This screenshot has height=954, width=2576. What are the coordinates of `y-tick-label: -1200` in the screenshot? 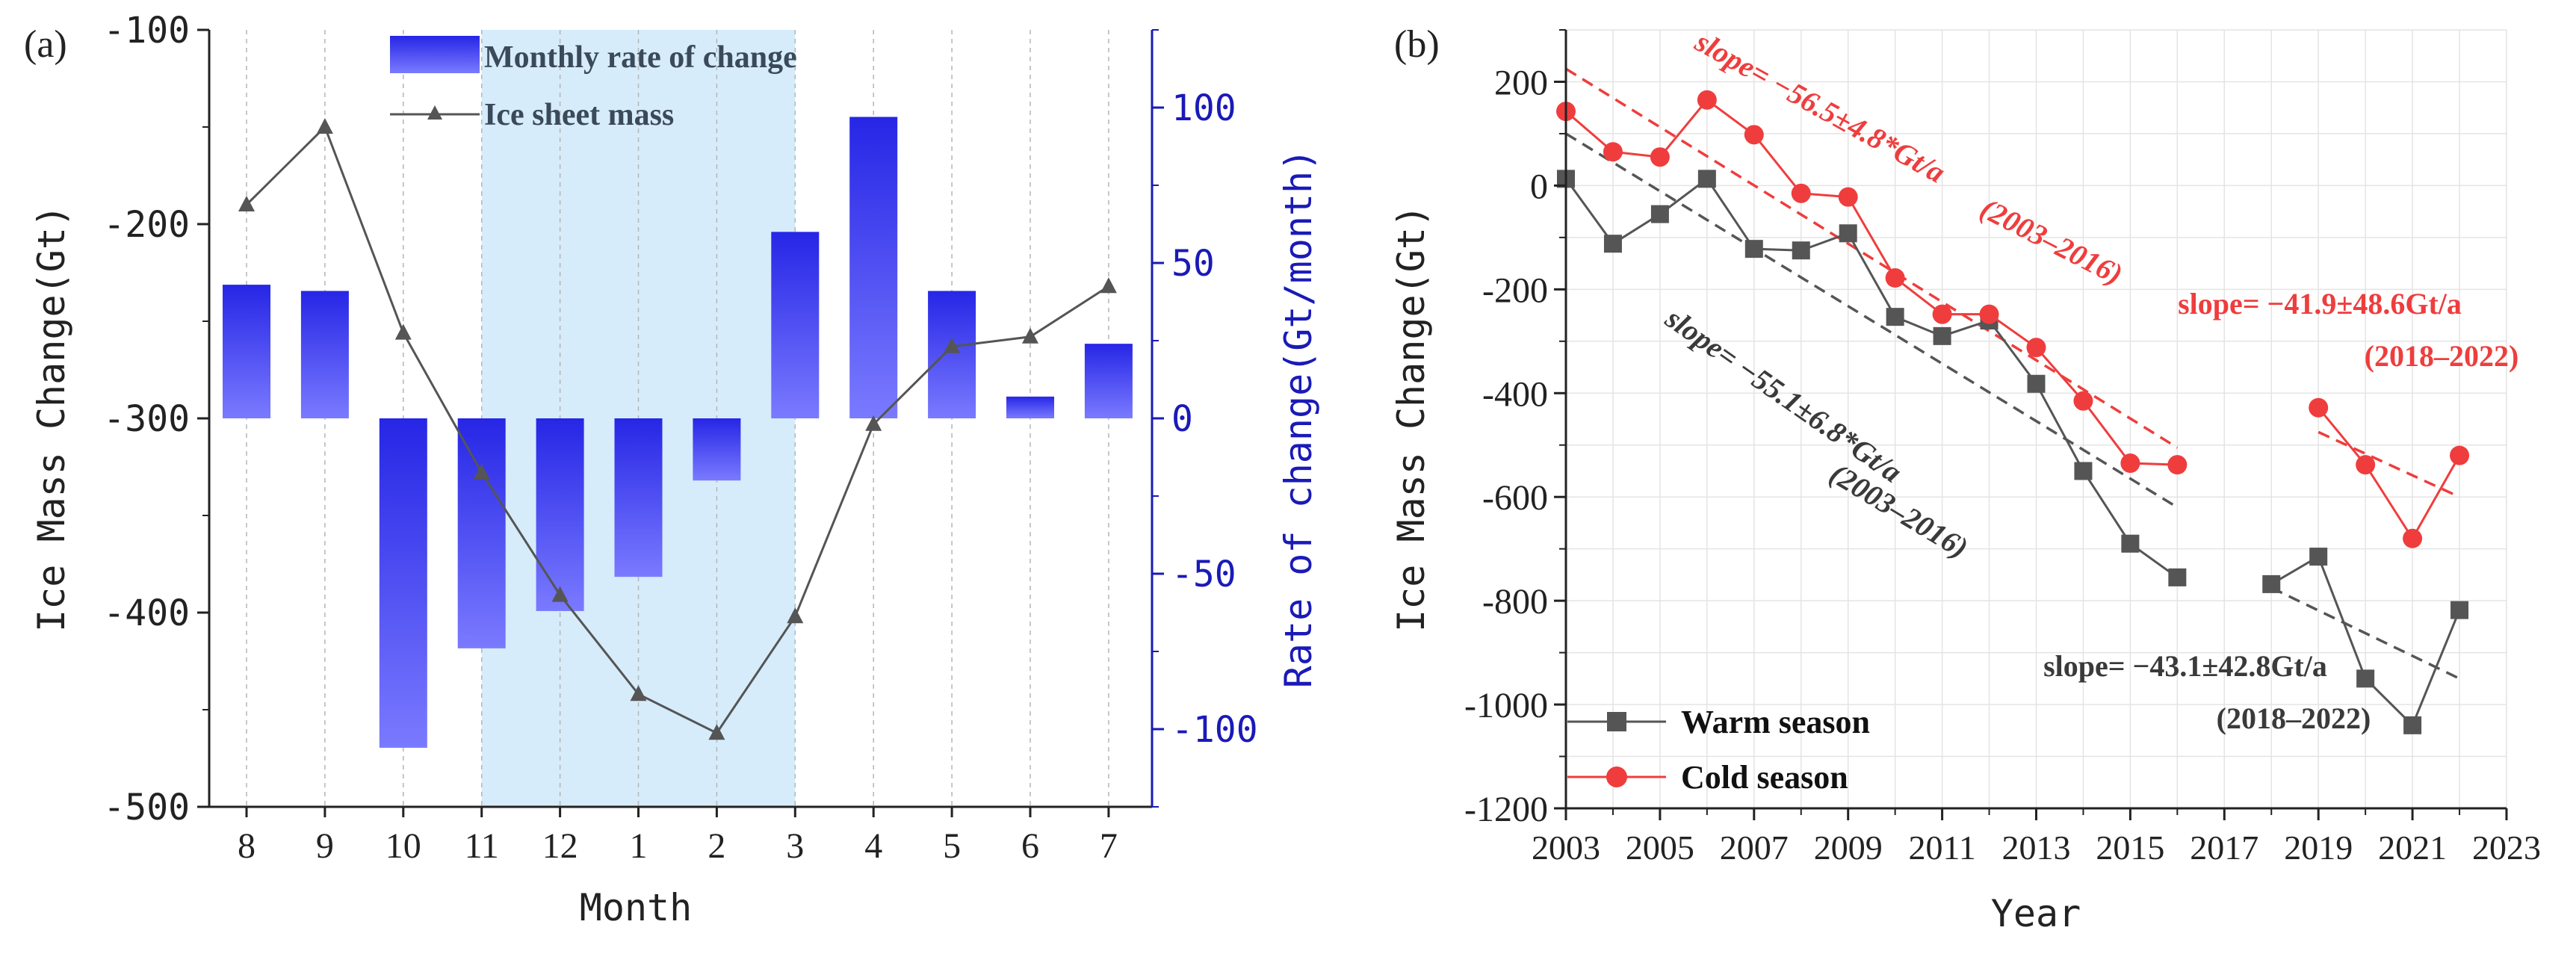 It's located at (1506, 809).